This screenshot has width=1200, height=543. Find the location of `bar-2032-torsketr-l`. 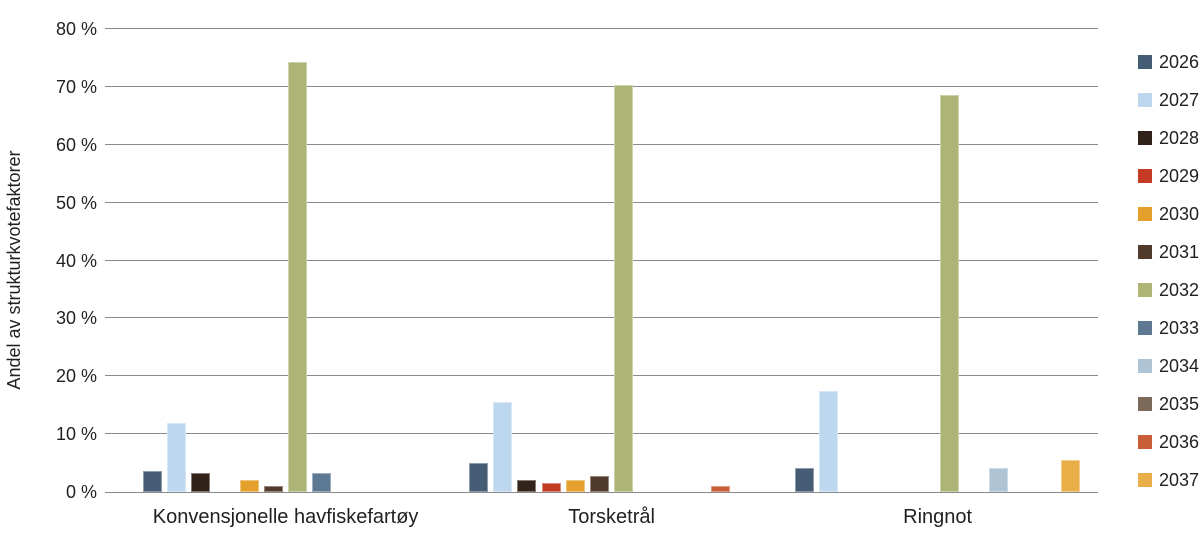

bar-2032-torsketr-l is located at coordinates (624, 288).